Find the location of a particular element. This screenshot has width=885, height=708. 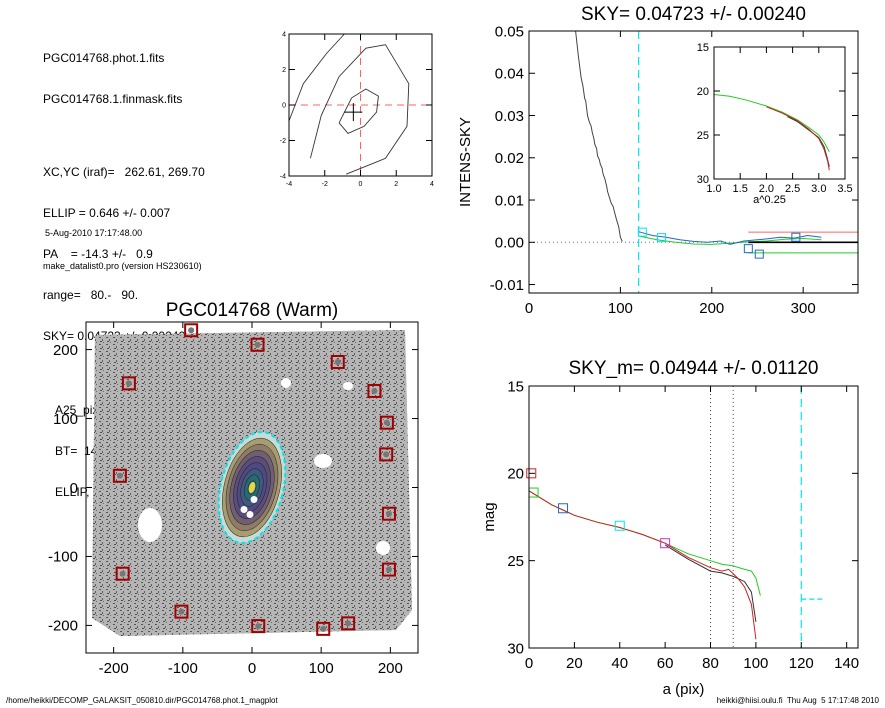

intensity-profile is located at coordinates (599, 136).